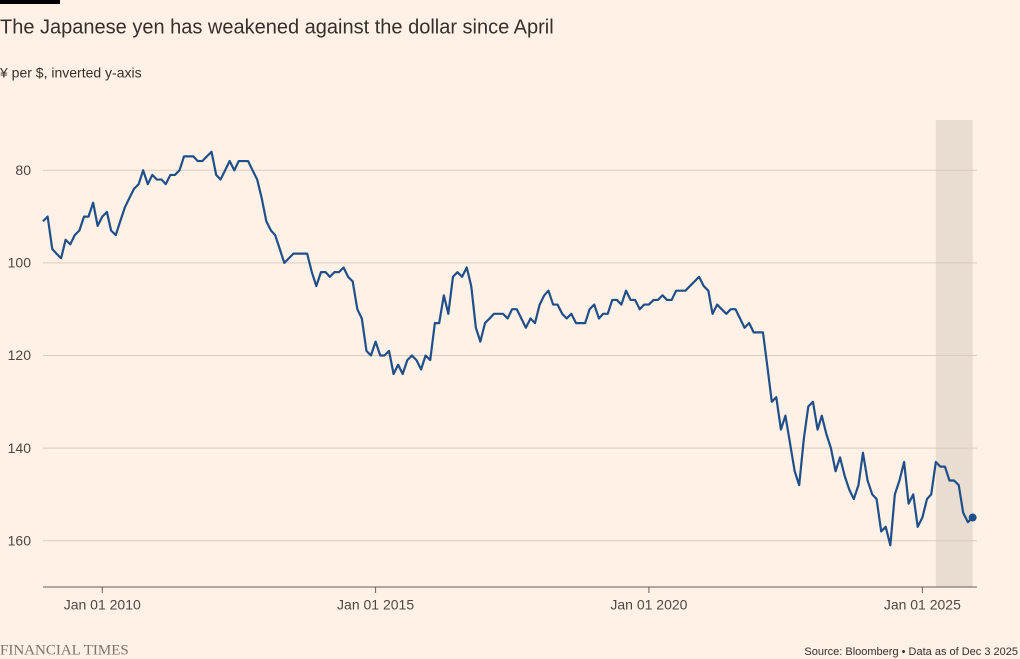  What do you see at coordinates (64, 650) in the screenshot?
I see `brand: FINANCIAL TIMES` at bounding box center [64, 650].